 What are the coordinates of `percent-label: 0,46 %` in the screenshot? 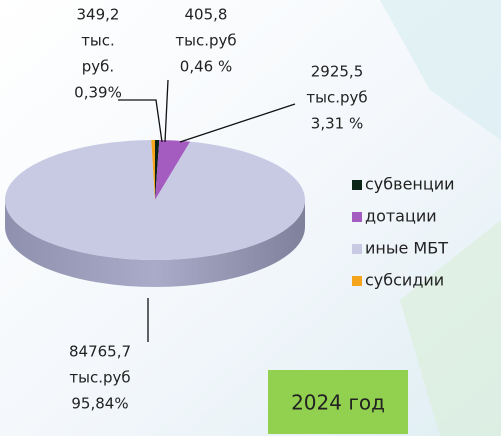 It's located at (206, 67).